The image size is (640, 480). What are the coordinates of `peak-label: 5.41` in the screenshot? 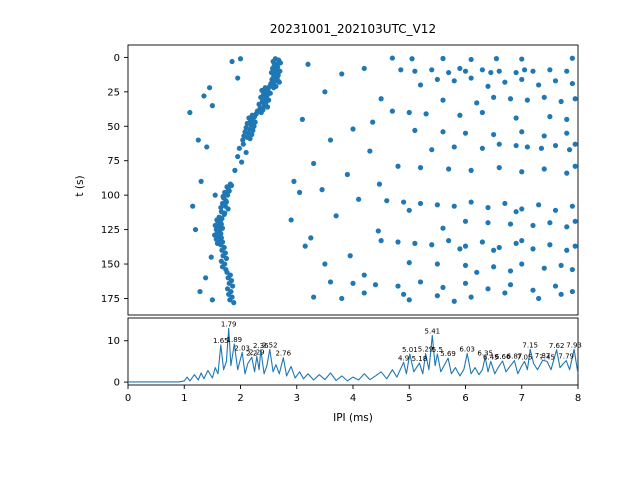 It's located at (433, 331).